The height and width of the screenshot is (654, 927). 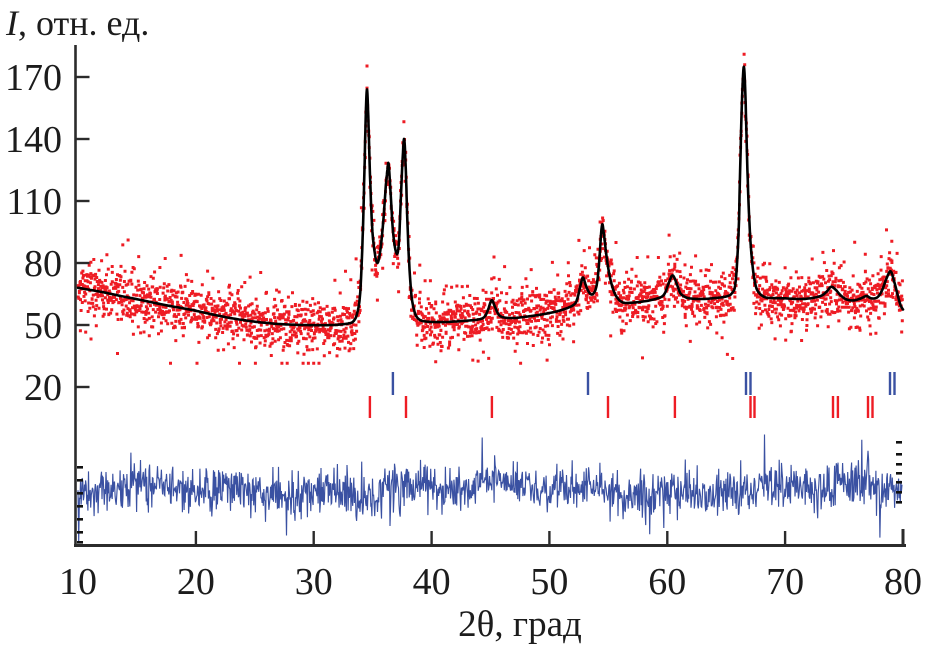 What do you see at coordinates (314, 582) in the screenshot?
I see `x-tick-label: 30` at bounding box center [314, 582].